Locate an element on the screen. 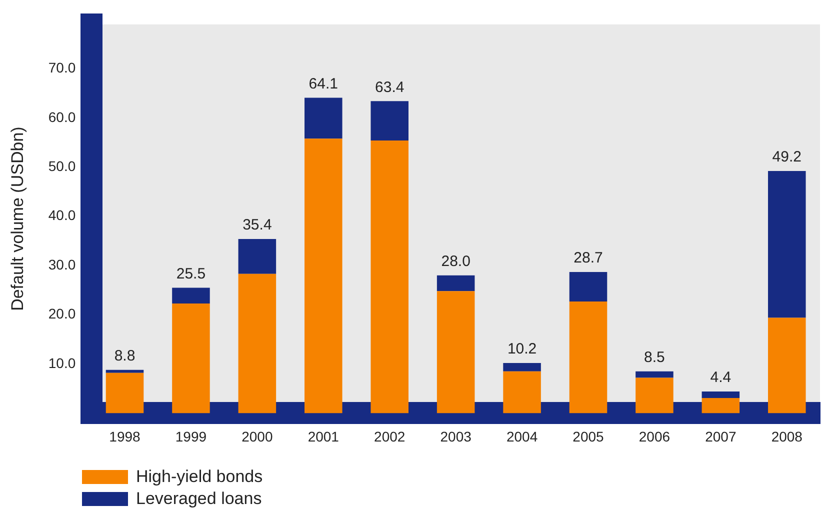  total-label: 63.4 is located at coordinates (389, 87).